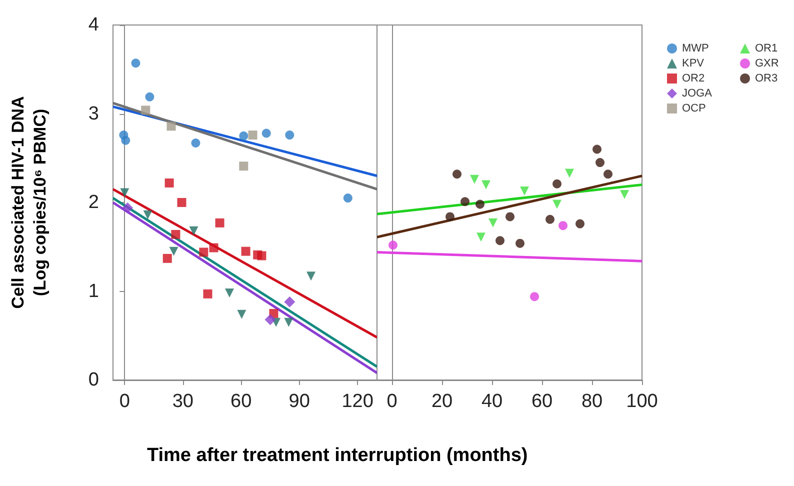 The image size is (794, 486). I want to click on x-tick-label: 120, so click(358, 401).